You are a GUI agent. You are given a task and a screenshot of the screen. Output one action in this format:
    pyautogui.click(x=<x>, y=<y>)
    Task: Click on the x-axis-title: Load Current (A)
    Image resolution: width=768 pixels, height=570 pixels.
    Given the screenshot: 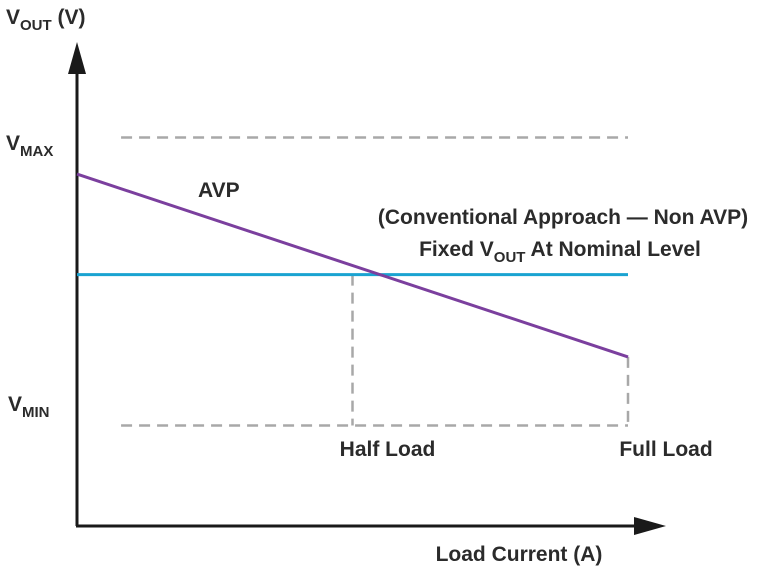 What is the action you would take?
    pyautogui.click(x=519, y=554)
    